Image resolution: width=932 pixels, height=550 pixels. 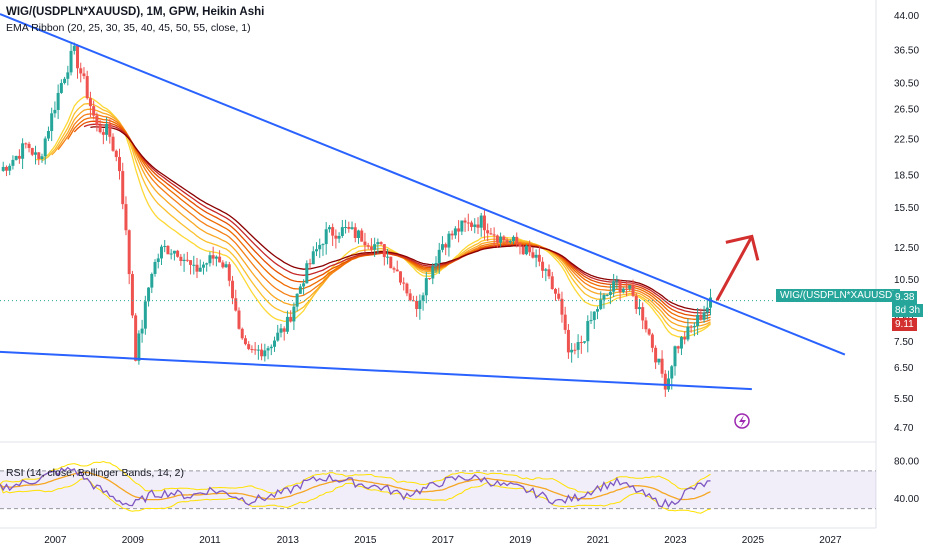 I want to click on countdown-tag: 8d 3h, so click(x=908, y=310).